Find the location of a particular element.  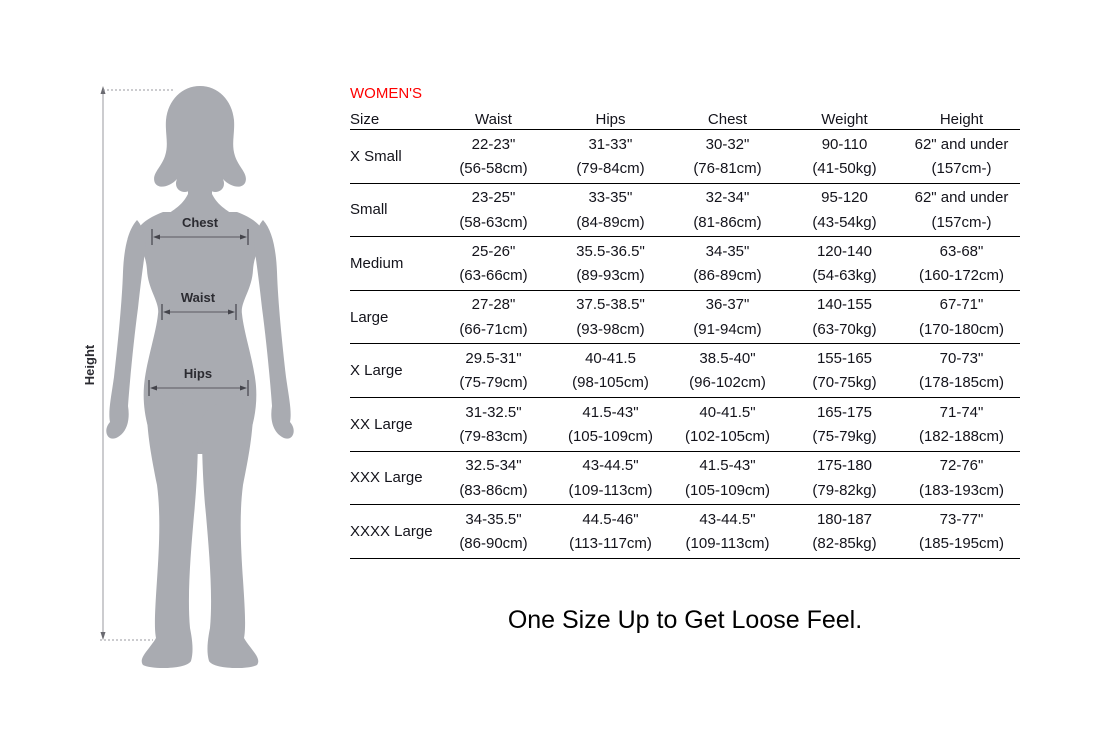

silhouette-left-arm is located at coordinates (126, 329).